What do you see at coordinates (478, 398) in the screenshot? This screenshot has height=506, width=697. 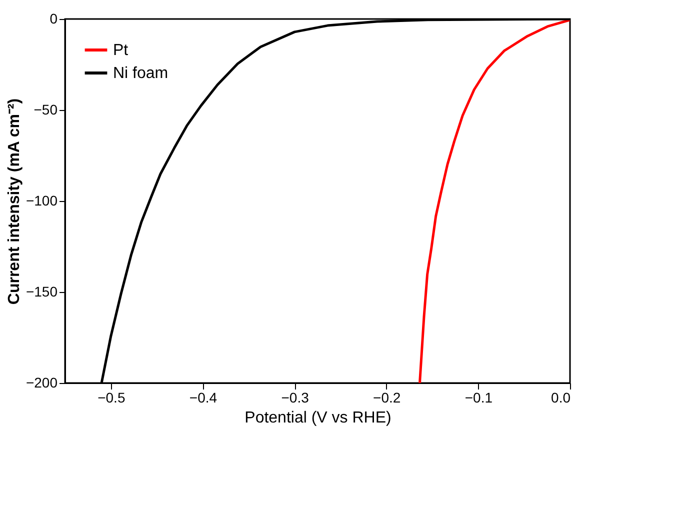 I see `x-tick-label: −0.1` at bounding box center [478, 398].